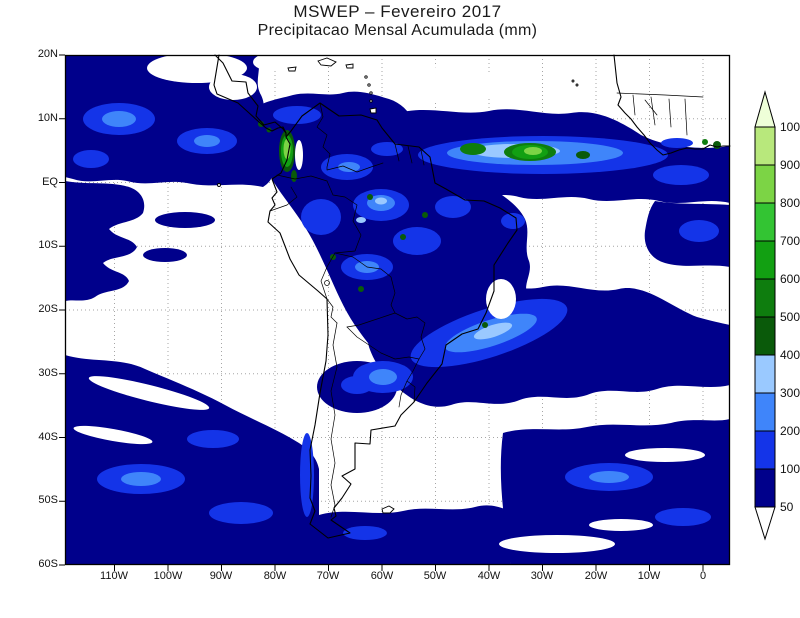 The height and width of the screenshot is (618, 800). Describe the element at coordinates (349, 66) in the screenshot. I see `puerto-rico-island` at that location.